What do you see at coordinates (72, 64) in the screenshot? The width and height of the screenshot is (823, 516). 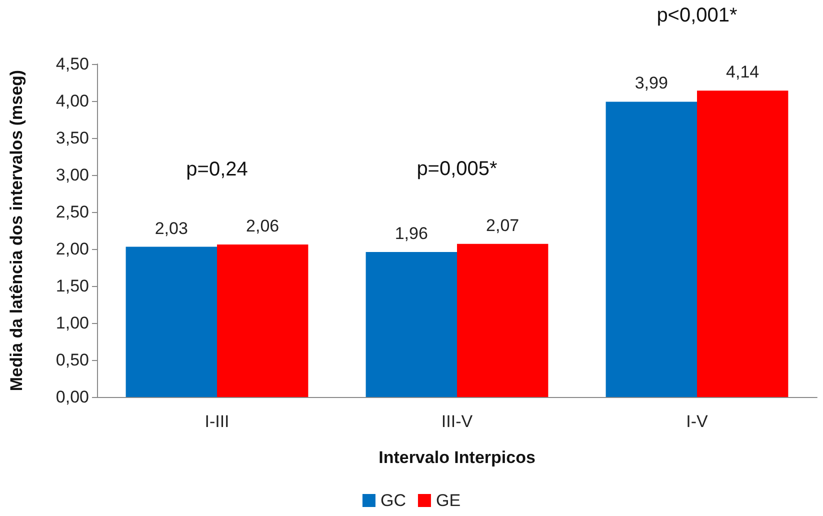 I see `y-tick-label: 4,50` at bounding box center [72, 64].